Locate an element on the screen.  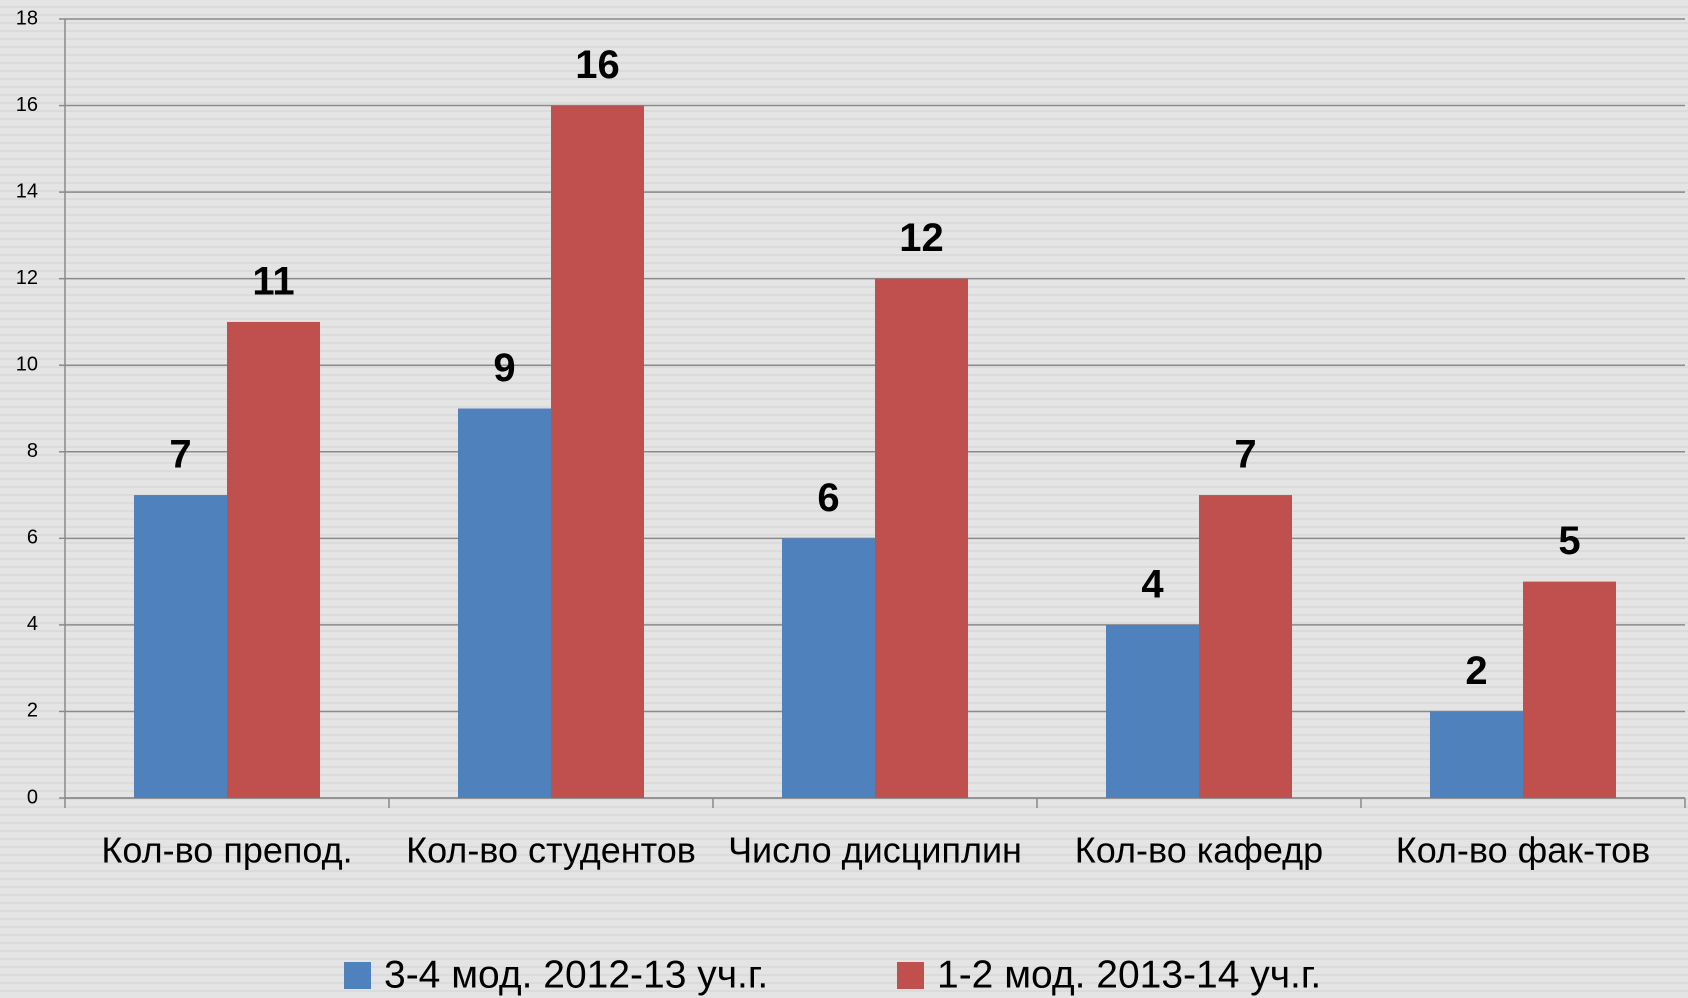
legend-label: 1-2 мод. 2013-14 уч.г. is located at coordinates (1129, 974).